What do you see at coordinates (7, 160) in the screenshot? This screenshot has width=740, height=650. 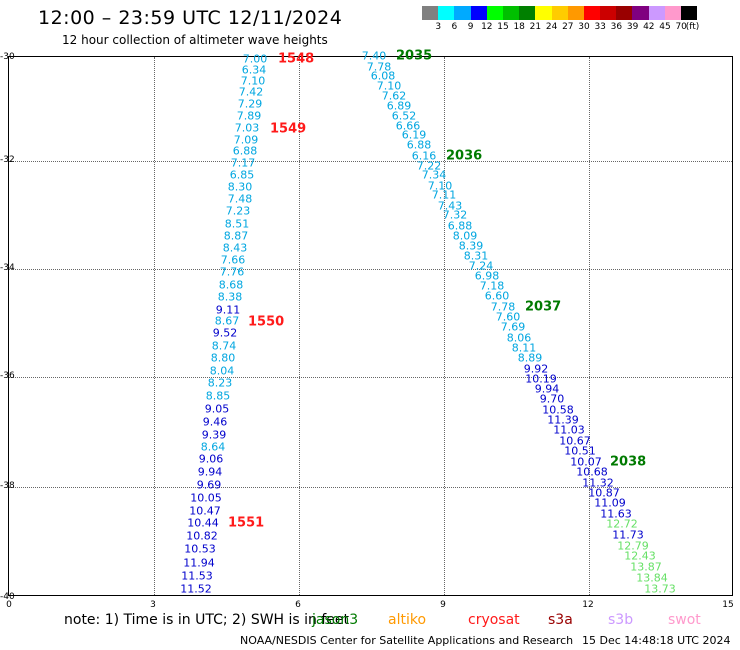 I see `lat-label: -32` at bounding box center [7, 160].